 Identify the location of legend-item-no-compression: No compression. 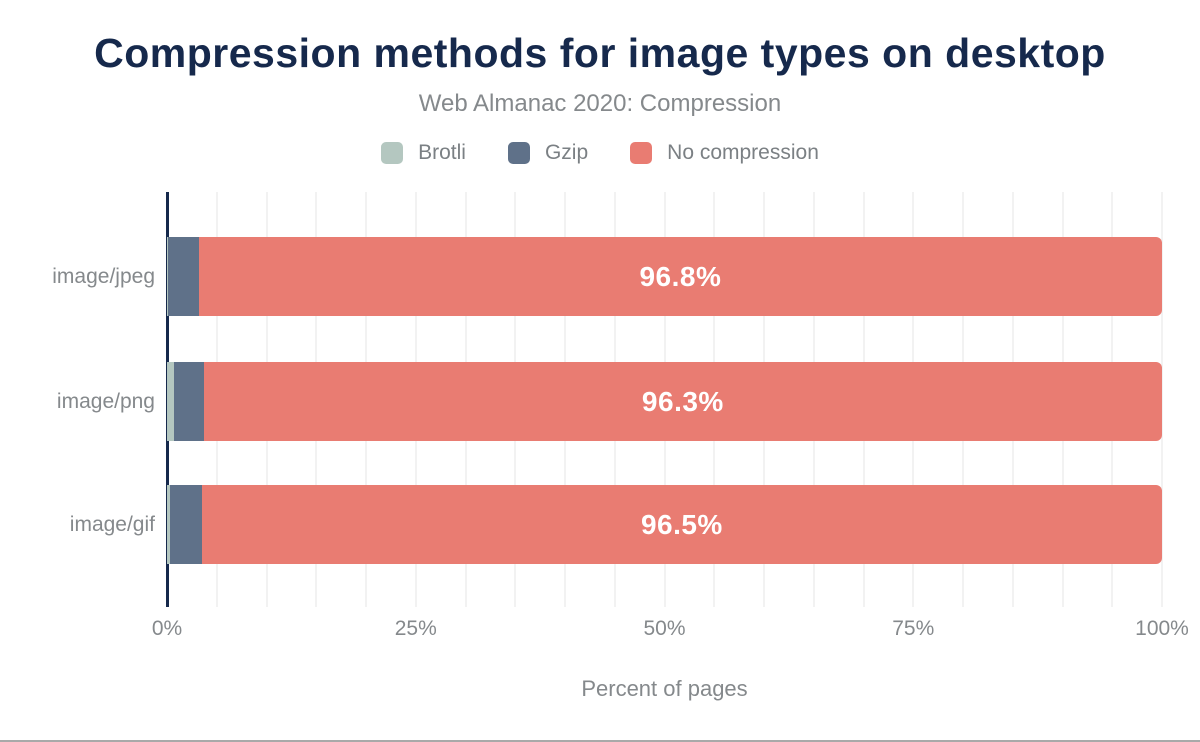
(724, 153).